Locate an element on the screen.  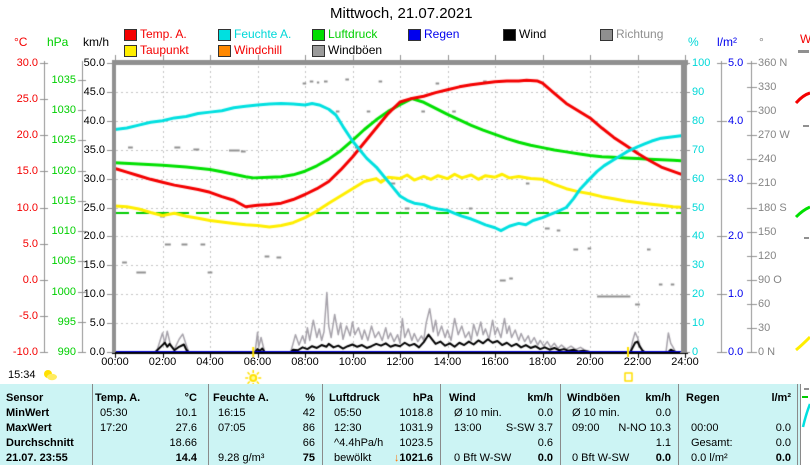
tick-kmh-25.0: 25.0 is located at coordinates (94, 207).